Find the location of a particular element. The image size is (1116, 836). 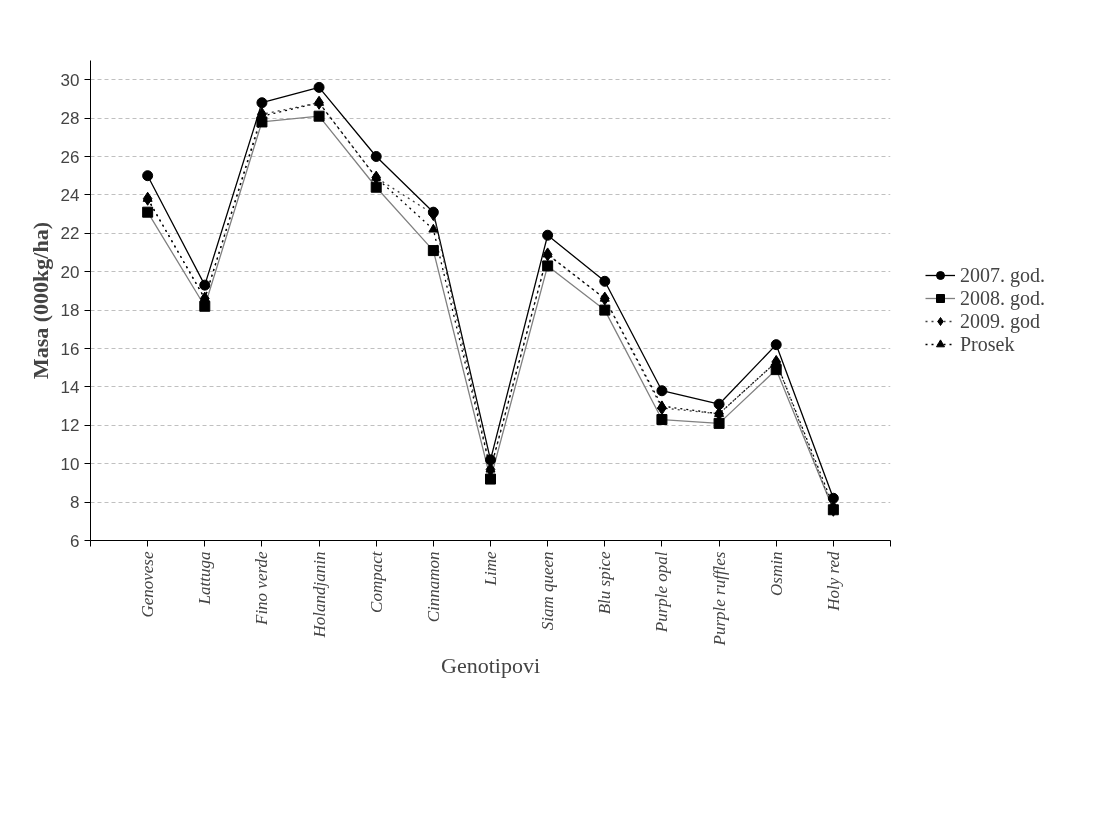

legend-label: 2008. god. is located at coordinates (1002, 298).